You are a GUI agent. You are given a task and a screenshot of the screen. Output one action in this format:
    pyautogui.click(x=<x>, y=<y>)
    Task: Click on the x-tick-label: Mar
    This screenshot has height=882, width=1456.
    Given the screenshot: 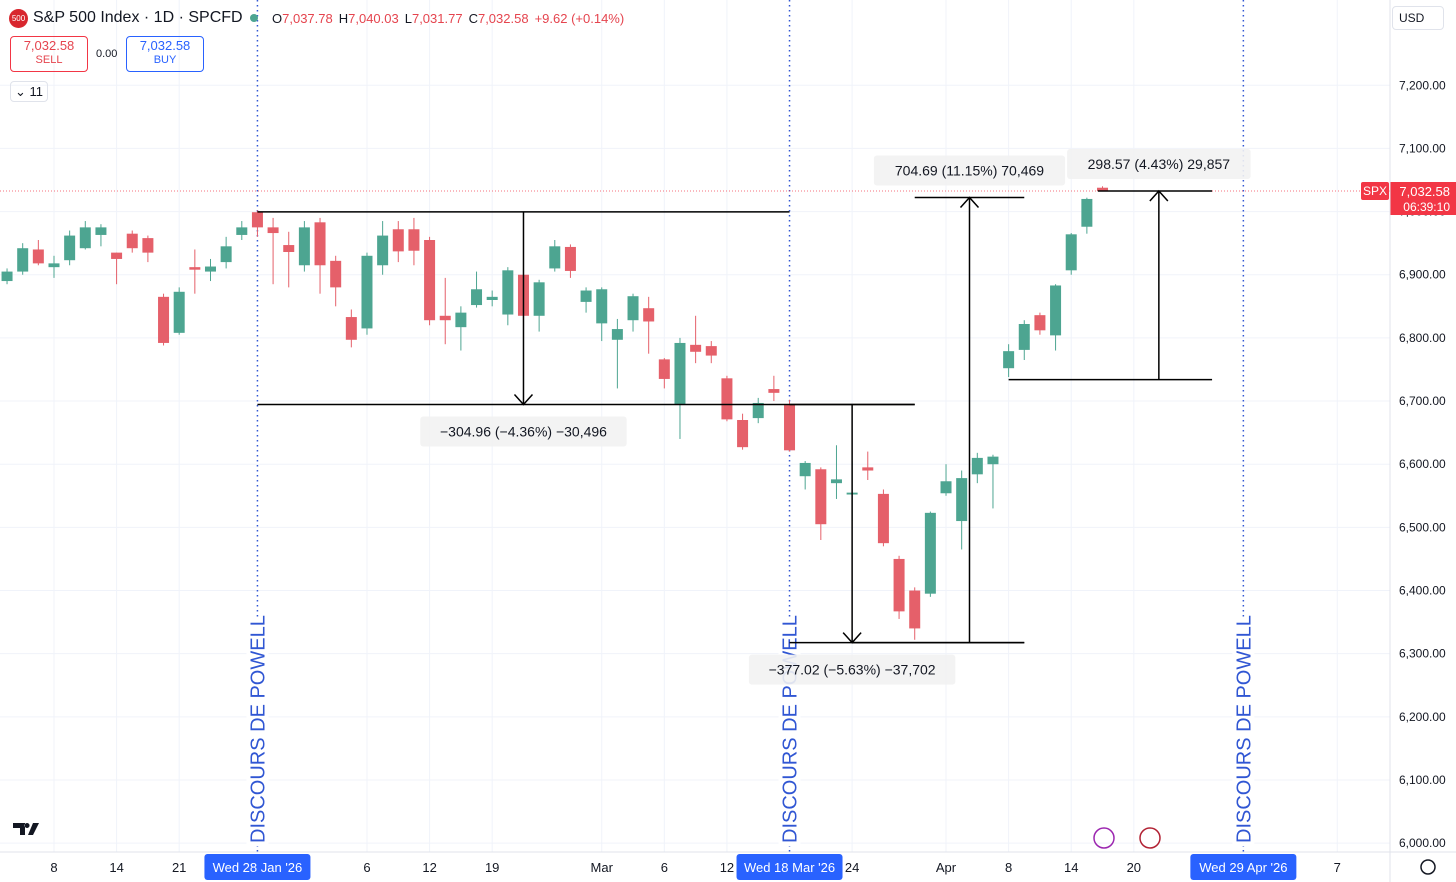 What is the action you would take?
    pyautogui.click(x=602, y=867)
    